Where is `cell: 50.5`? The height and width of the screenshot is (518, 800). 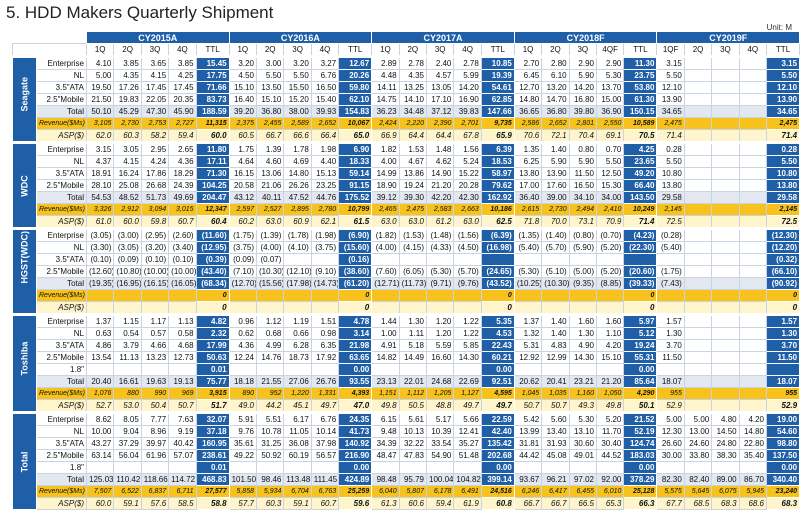
cell: 50.5 is located at coordinates (413, 406).